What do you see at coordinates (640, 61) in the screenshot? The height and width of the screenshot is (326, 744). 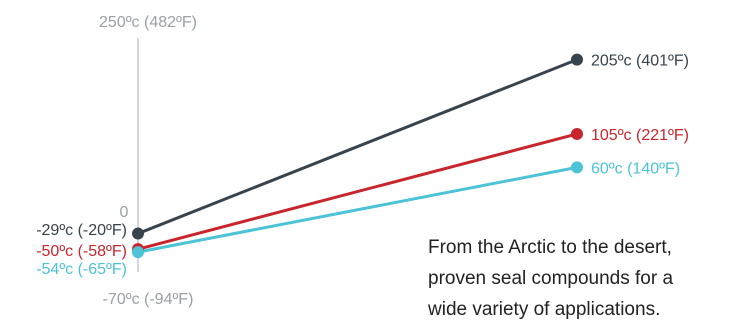 I see `series-end-label: 205ºc (401ºF)` at bounding box center [640, 61].